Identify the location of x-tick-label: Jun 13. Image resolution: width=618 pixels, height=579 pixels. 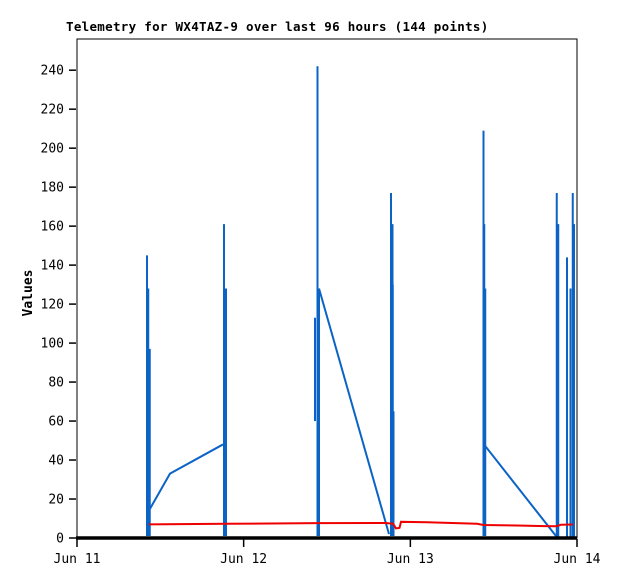
(410, 559).